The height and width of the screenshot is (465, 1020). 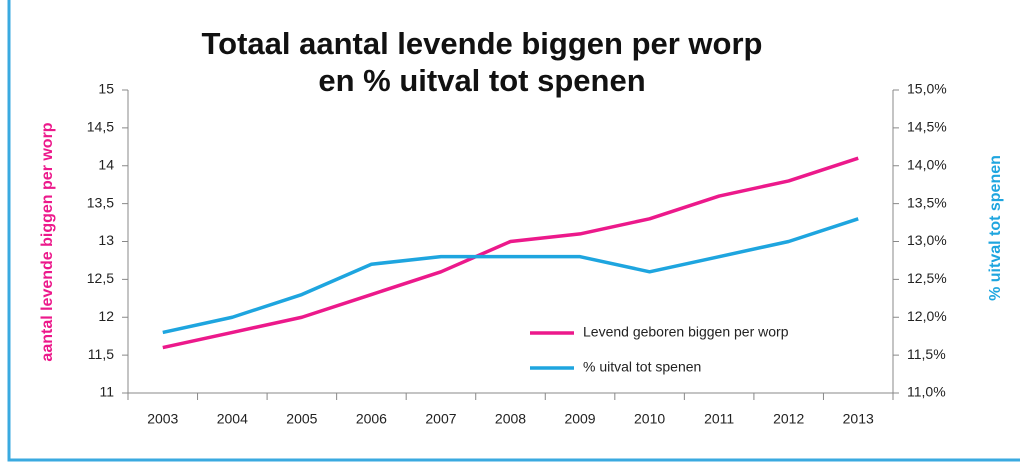 I want to click on x-tick-label: 2008, so click(x=510, y=419).